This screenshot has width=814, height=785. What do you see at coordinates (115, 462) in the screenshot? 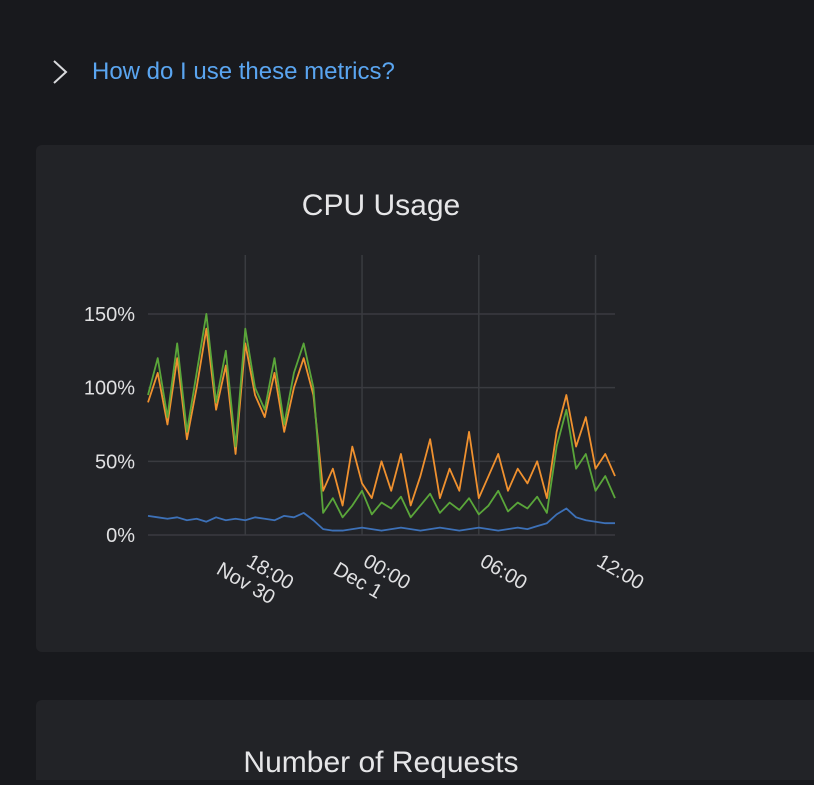
I see `y-tick-label: 50%` at bounding box center [115, 462].